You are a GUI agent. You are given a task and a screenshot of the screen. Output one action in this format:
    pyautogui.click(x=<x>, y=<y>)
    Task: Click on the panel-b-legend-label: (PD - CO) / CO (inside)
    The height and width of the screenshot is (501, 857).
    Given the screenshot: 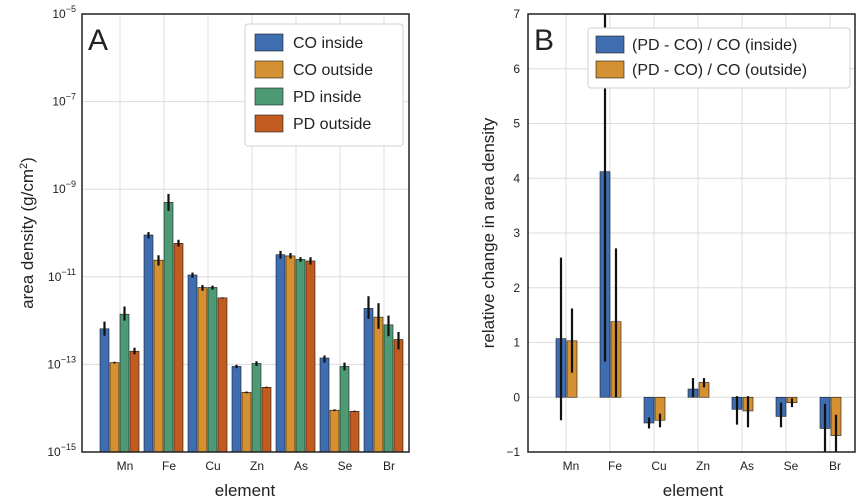 What is the action you would take?
    pyautogui.click(x=714, y=45)
    